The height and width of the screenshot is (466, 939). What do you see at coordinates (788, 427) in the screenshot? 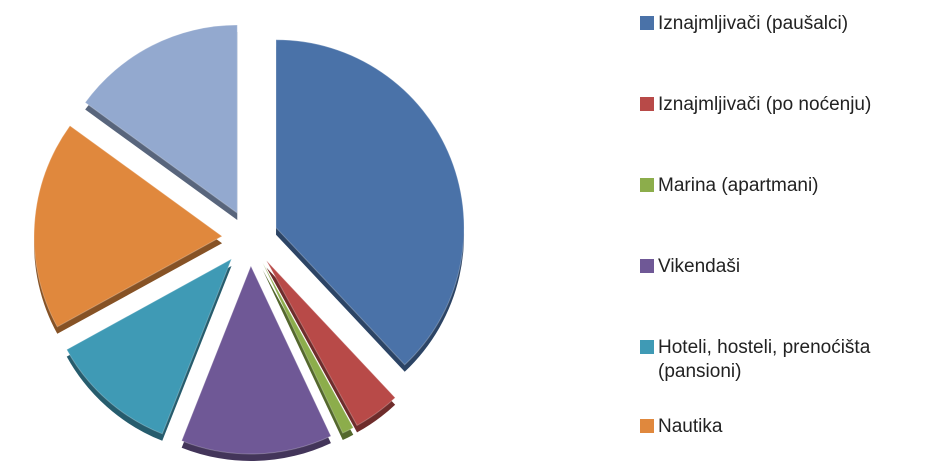
I see `legend-item: Nautika` at bounding box center [788, 427].